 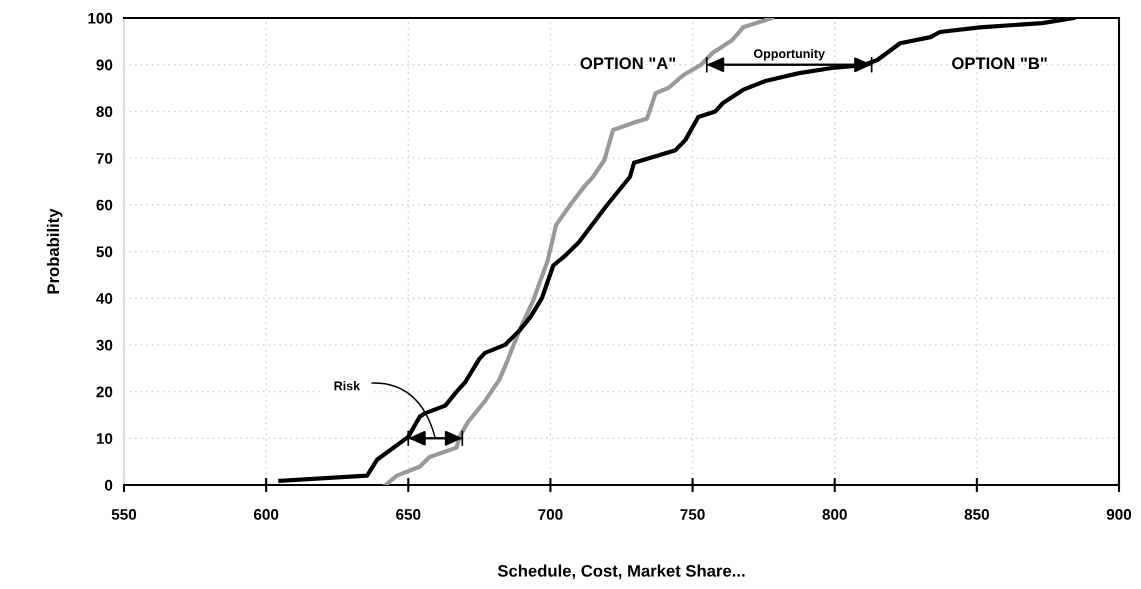 I want to click on x-tick-label: 750, so click(x=692, y=514).